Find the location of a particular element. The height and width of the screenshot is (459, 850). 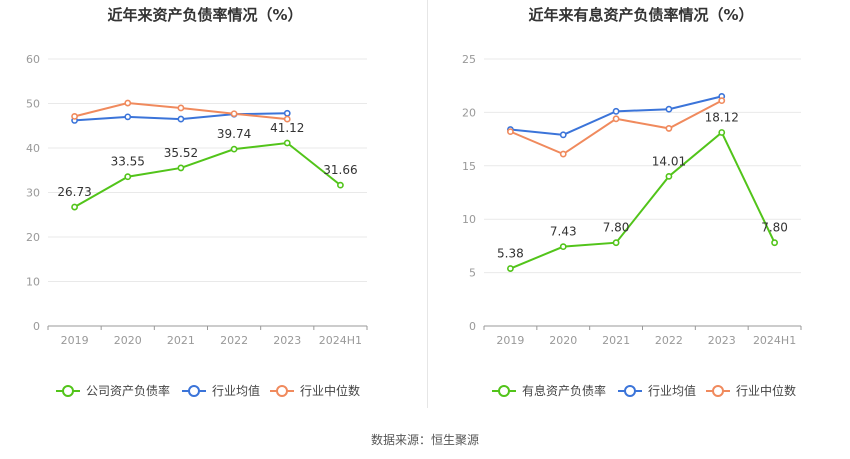

data-label: 41.12 is located at coordinates (287, 128).